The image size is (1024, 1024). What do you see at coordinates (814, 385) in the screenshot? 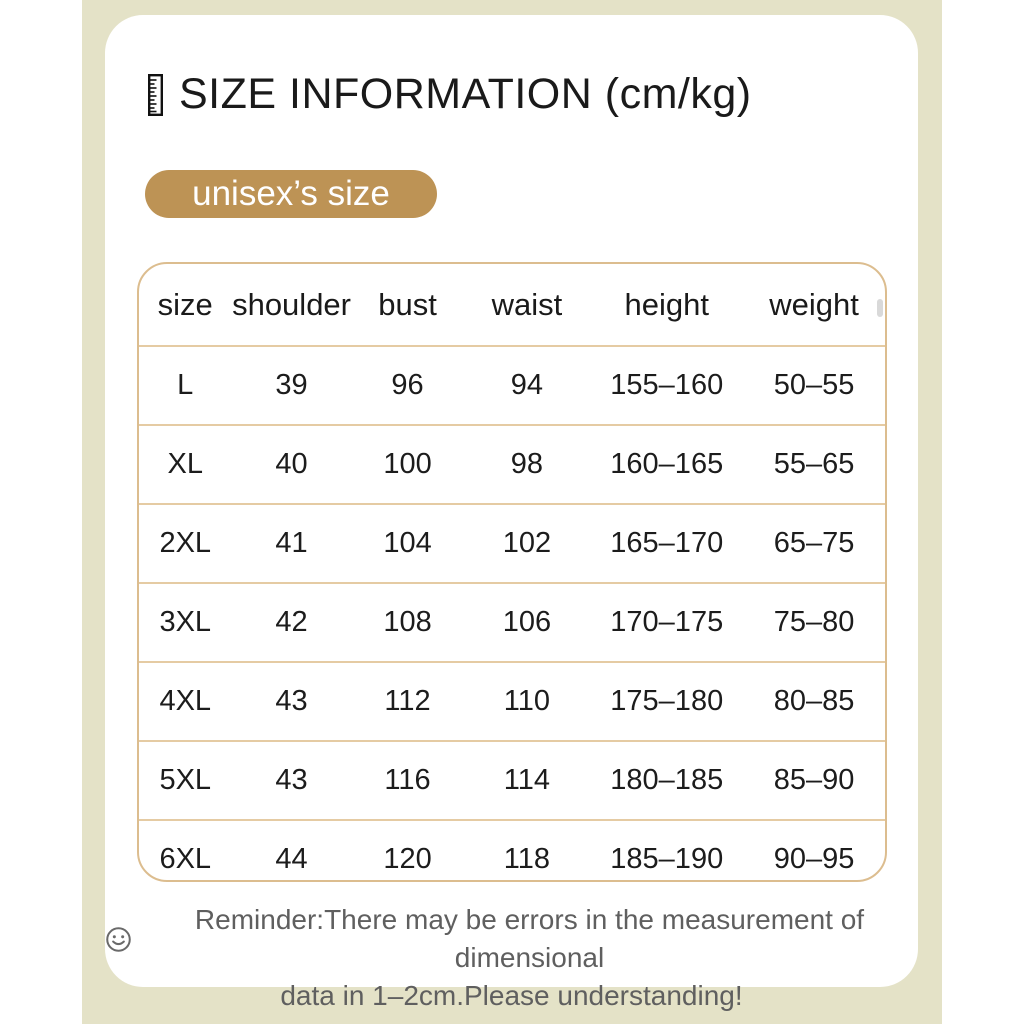
I see `table-cell: 50–55` at bounding box center [814, 385].